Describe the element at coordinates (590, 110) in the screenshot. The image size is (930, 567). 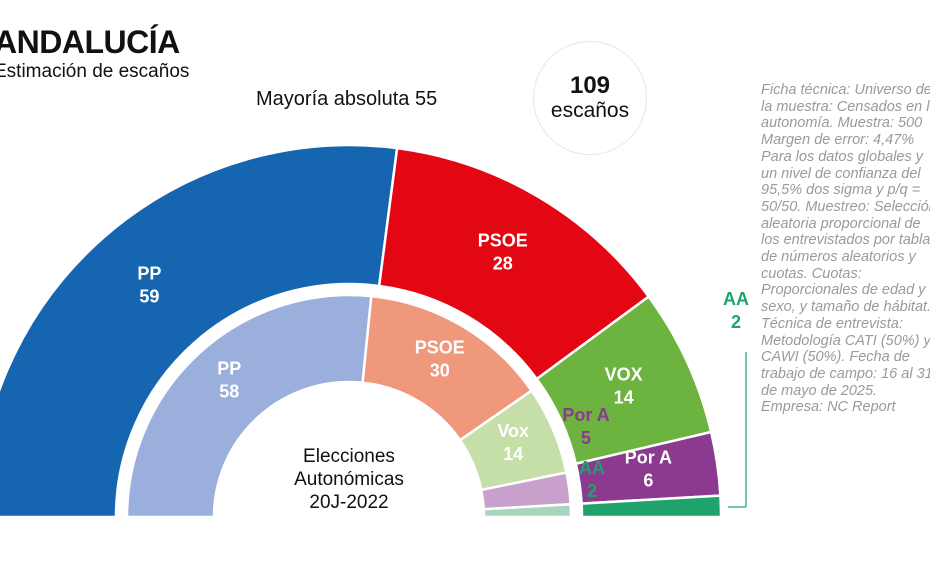
I see `total-seats-label: escaños` at that location.